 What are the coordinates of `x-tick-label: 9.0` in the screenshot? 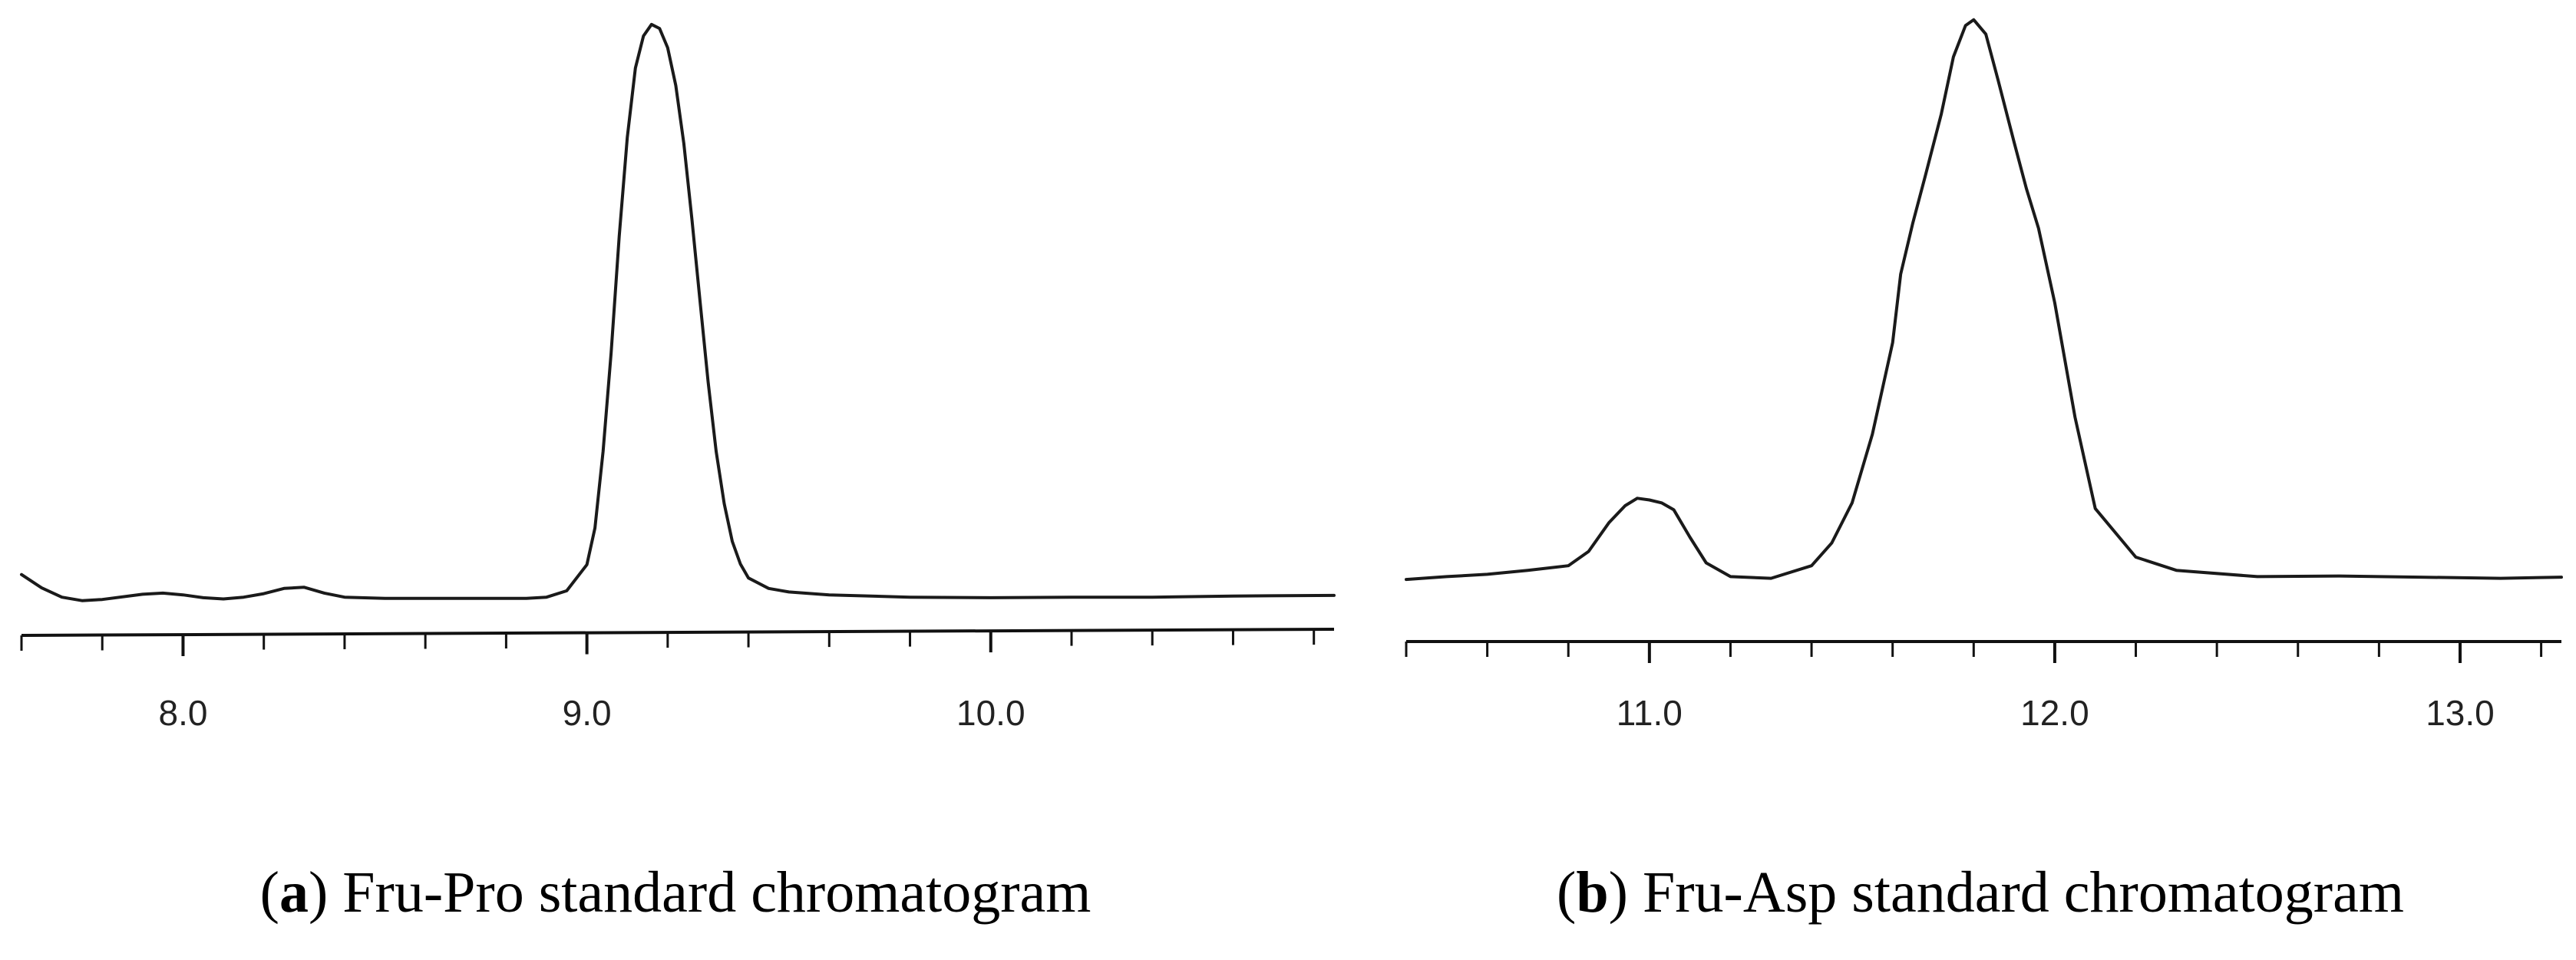 It's located at (587, 713).